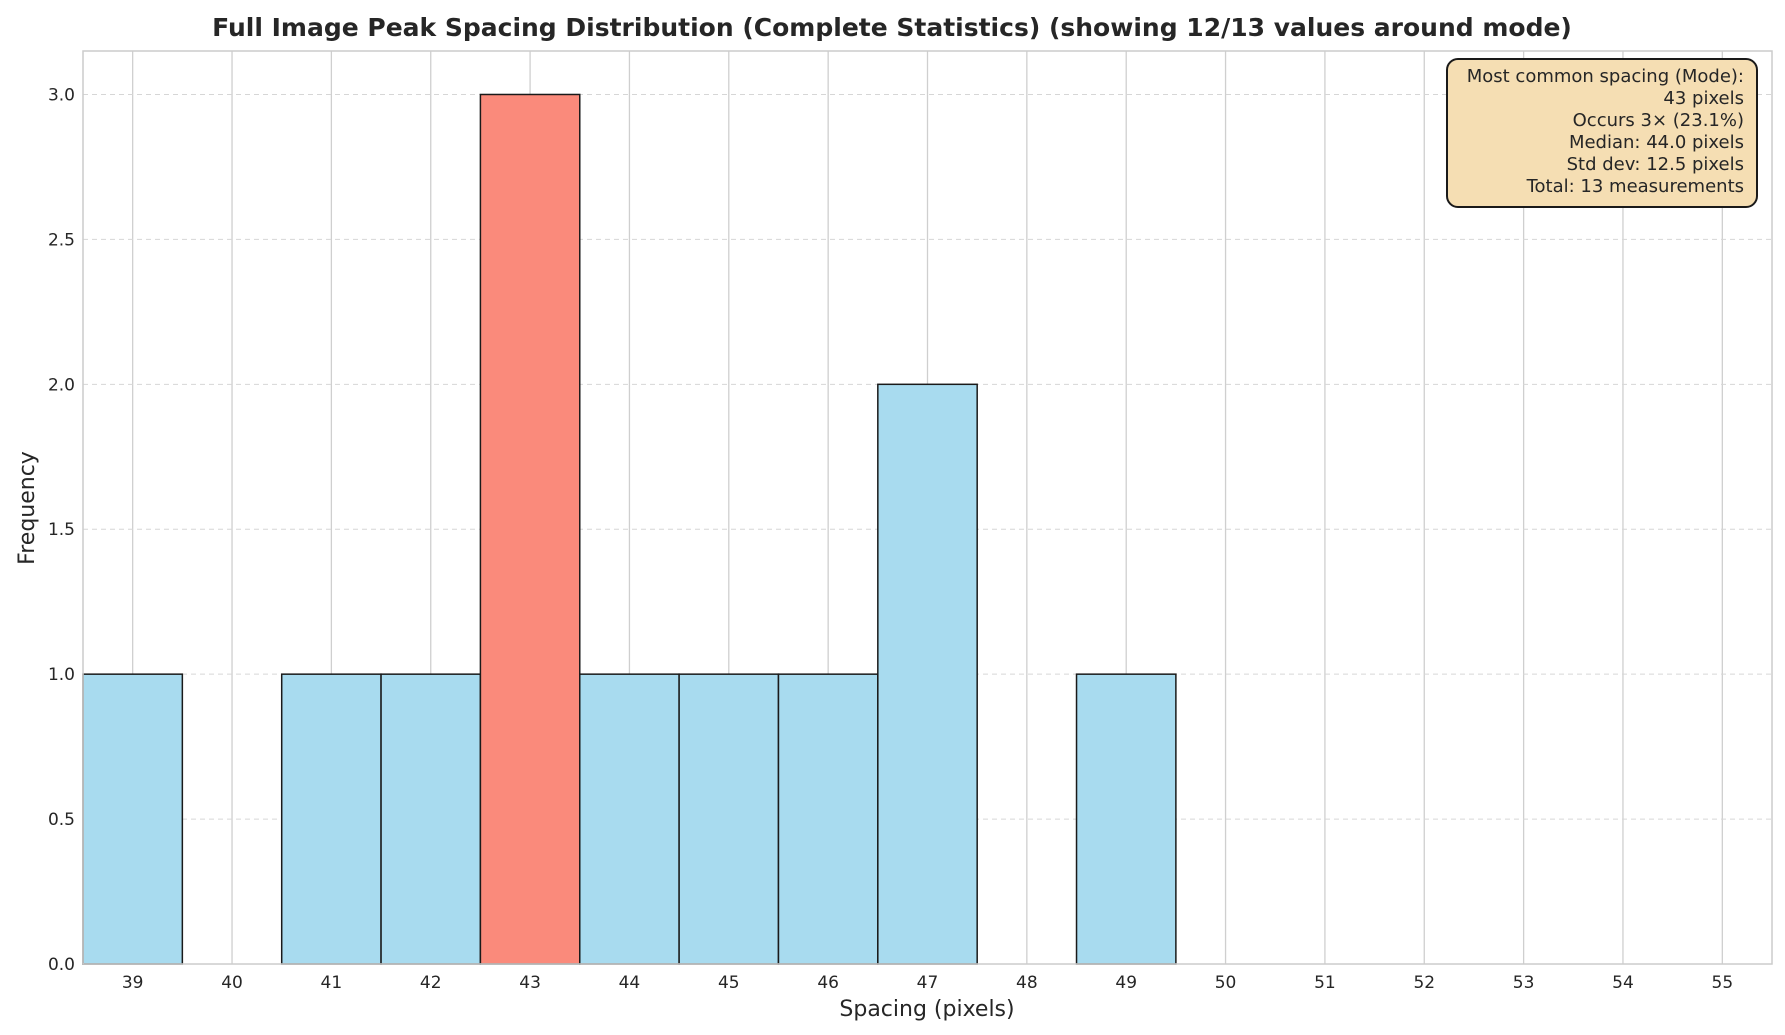  What do you see at coordinates (27, 508) in the screenshot?
I see `y-axis-label: Frequency` at bounding box center [27, 508].